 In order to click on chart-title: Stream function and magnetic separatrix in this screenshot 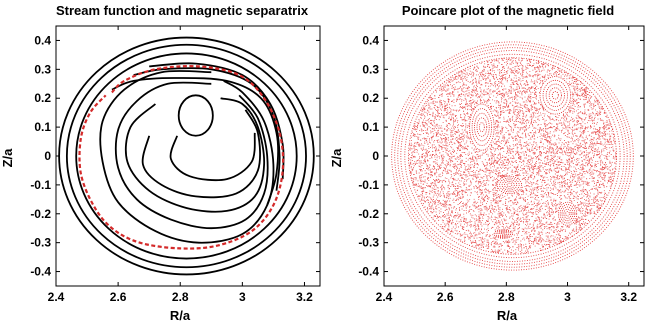, I will do `click(182, 10)`.